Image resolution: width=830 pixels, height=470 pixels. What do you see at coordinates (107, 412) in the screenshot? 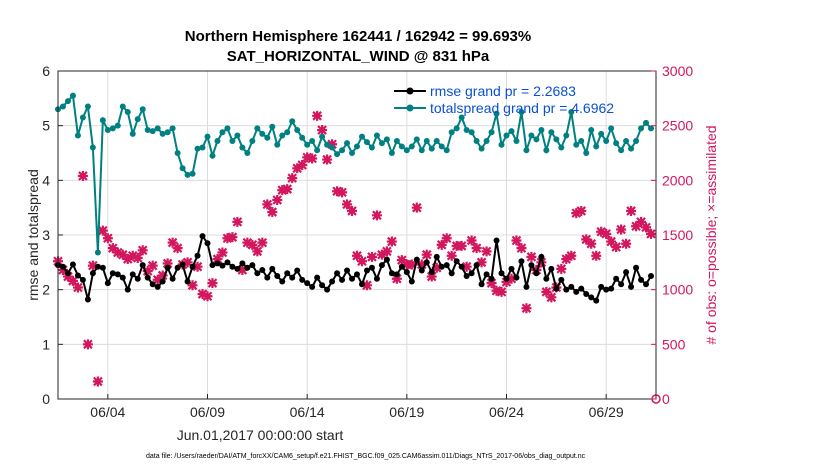
I see `x-tick-label: 06/04` at bounding box center [107, 412].